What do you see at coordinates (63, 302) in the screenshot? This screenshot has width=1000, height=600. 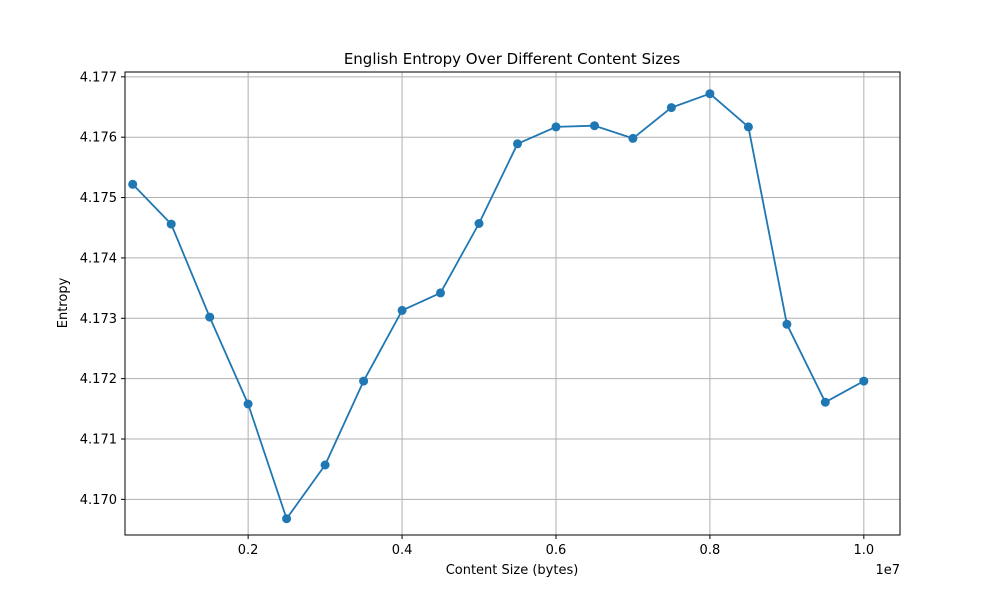 I see `y-axis-title: Entropy` at bounding box center [63, 302].